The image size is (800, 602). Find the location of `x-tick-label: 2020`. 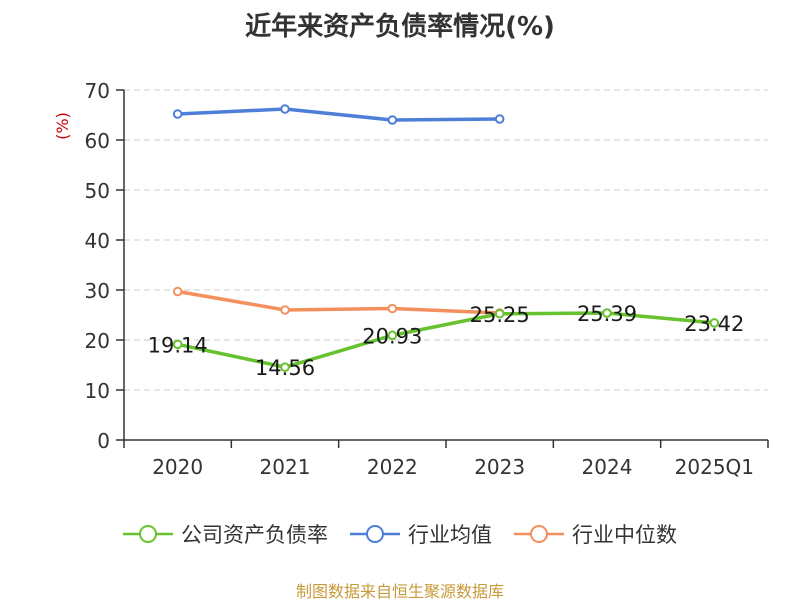

x-tick-label: 2020 is located at coordinates (177, 467).